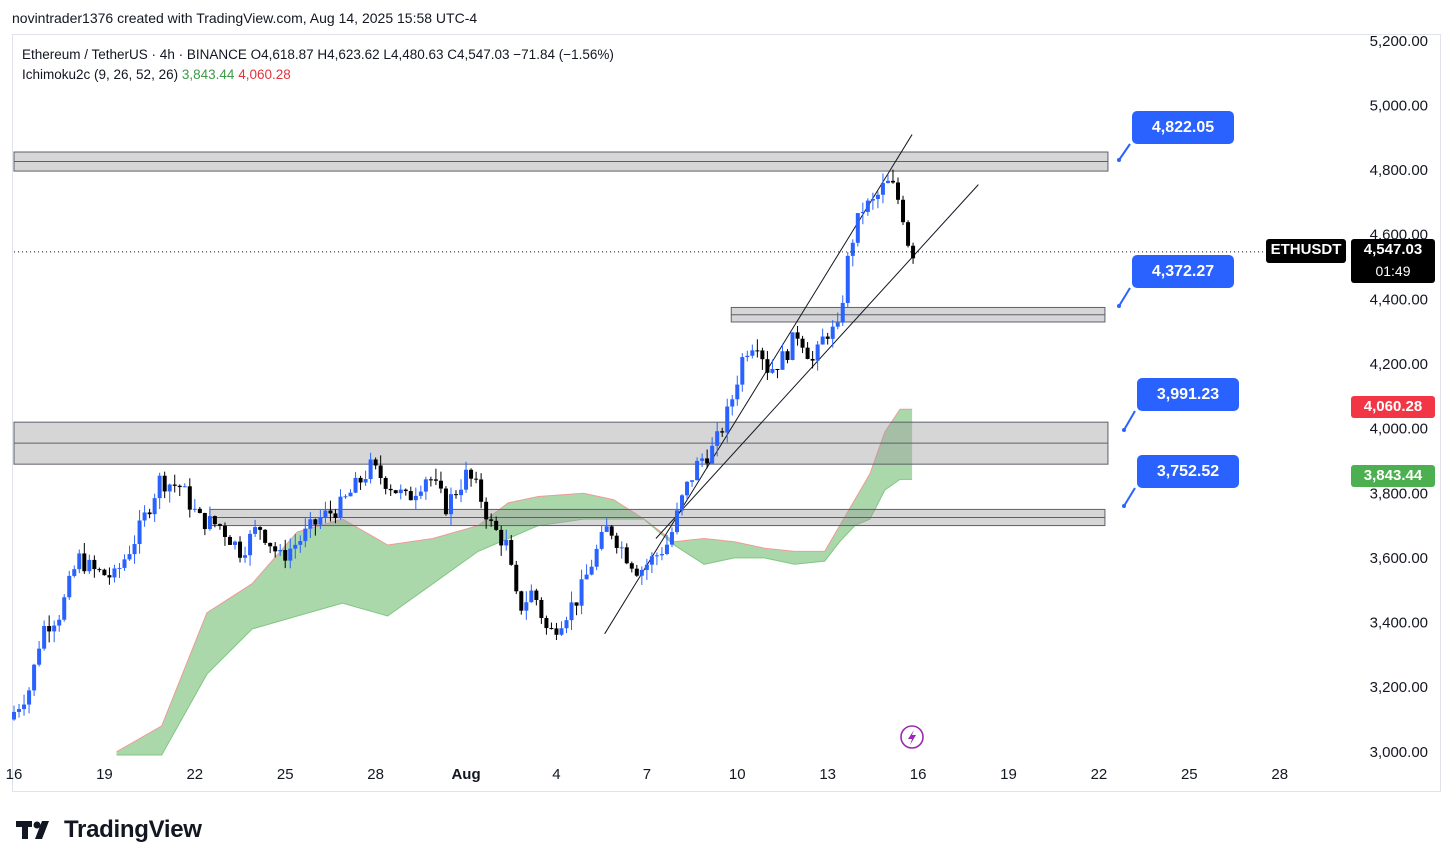  I want to click on price-tick-label: 4,800.00, so click(1399, 170).